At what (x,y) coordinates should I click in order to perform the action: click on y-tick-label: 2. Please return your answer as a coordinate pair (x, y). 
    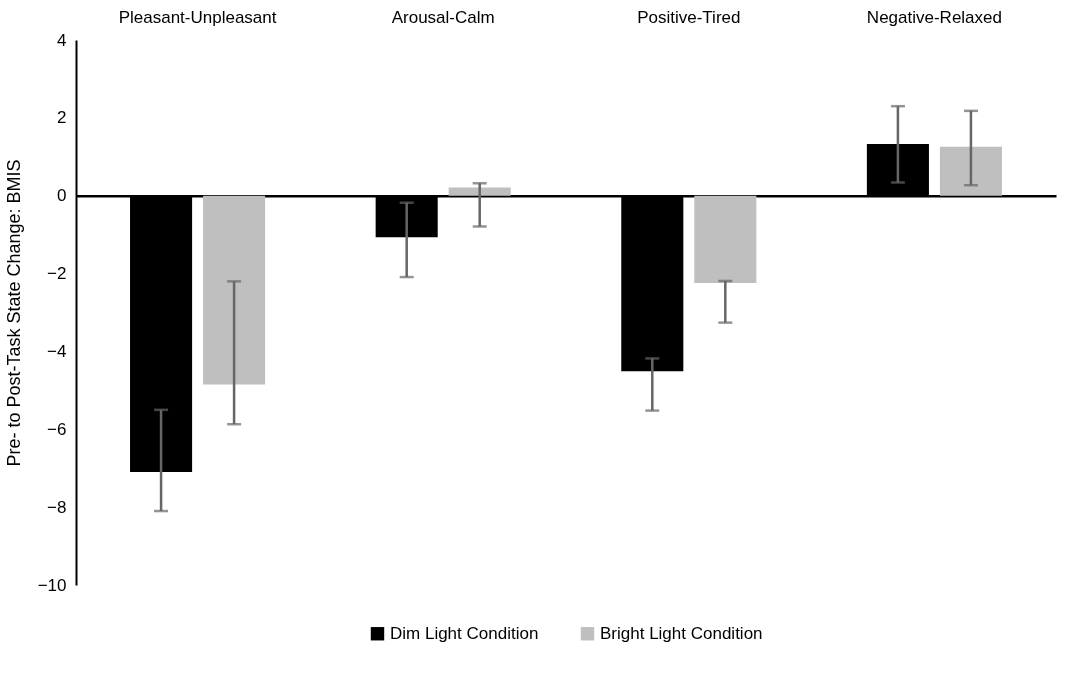
    Looking at the image, I should click on (62, 118).